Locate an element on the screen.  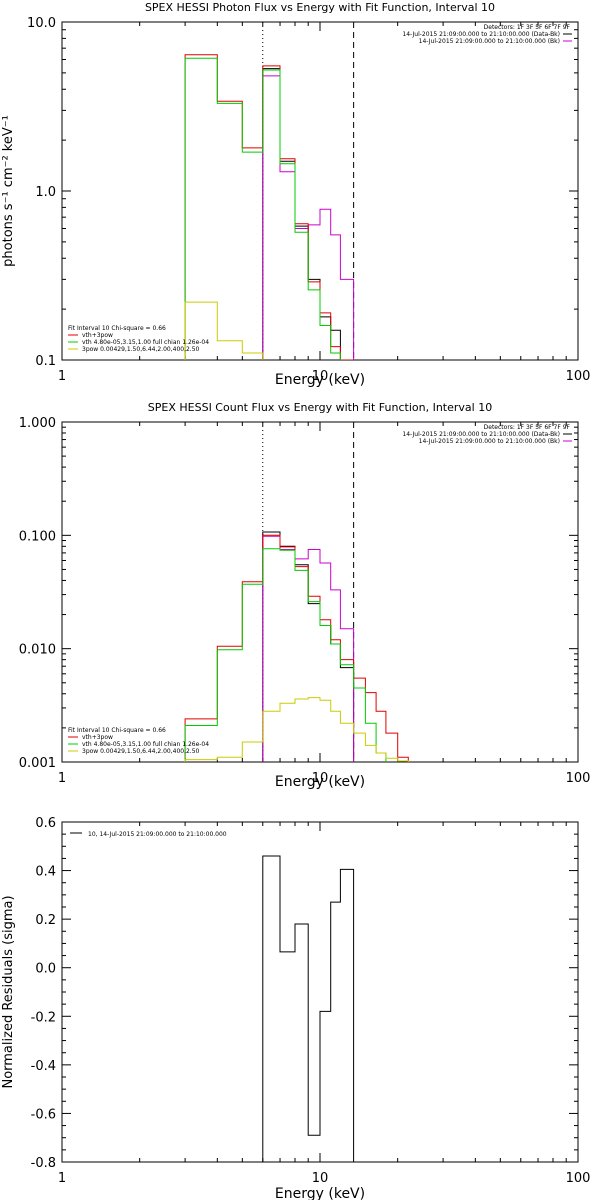
y-axis-label: Normalized Residuals (sigma) is located at coordinates (8, 991).